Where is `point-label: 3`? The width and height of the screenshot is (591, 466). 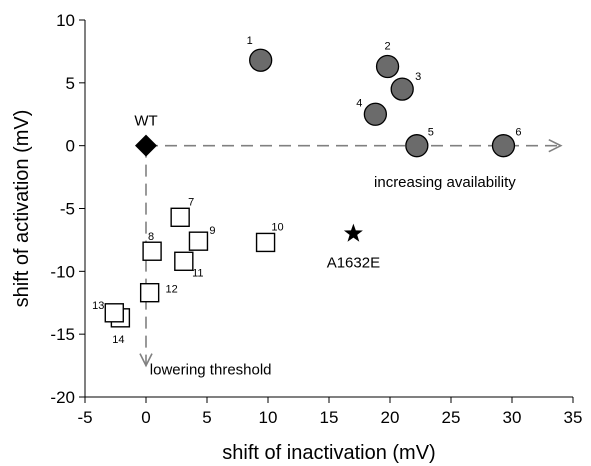 point-label: 3 is located at coordinates (418, 77).